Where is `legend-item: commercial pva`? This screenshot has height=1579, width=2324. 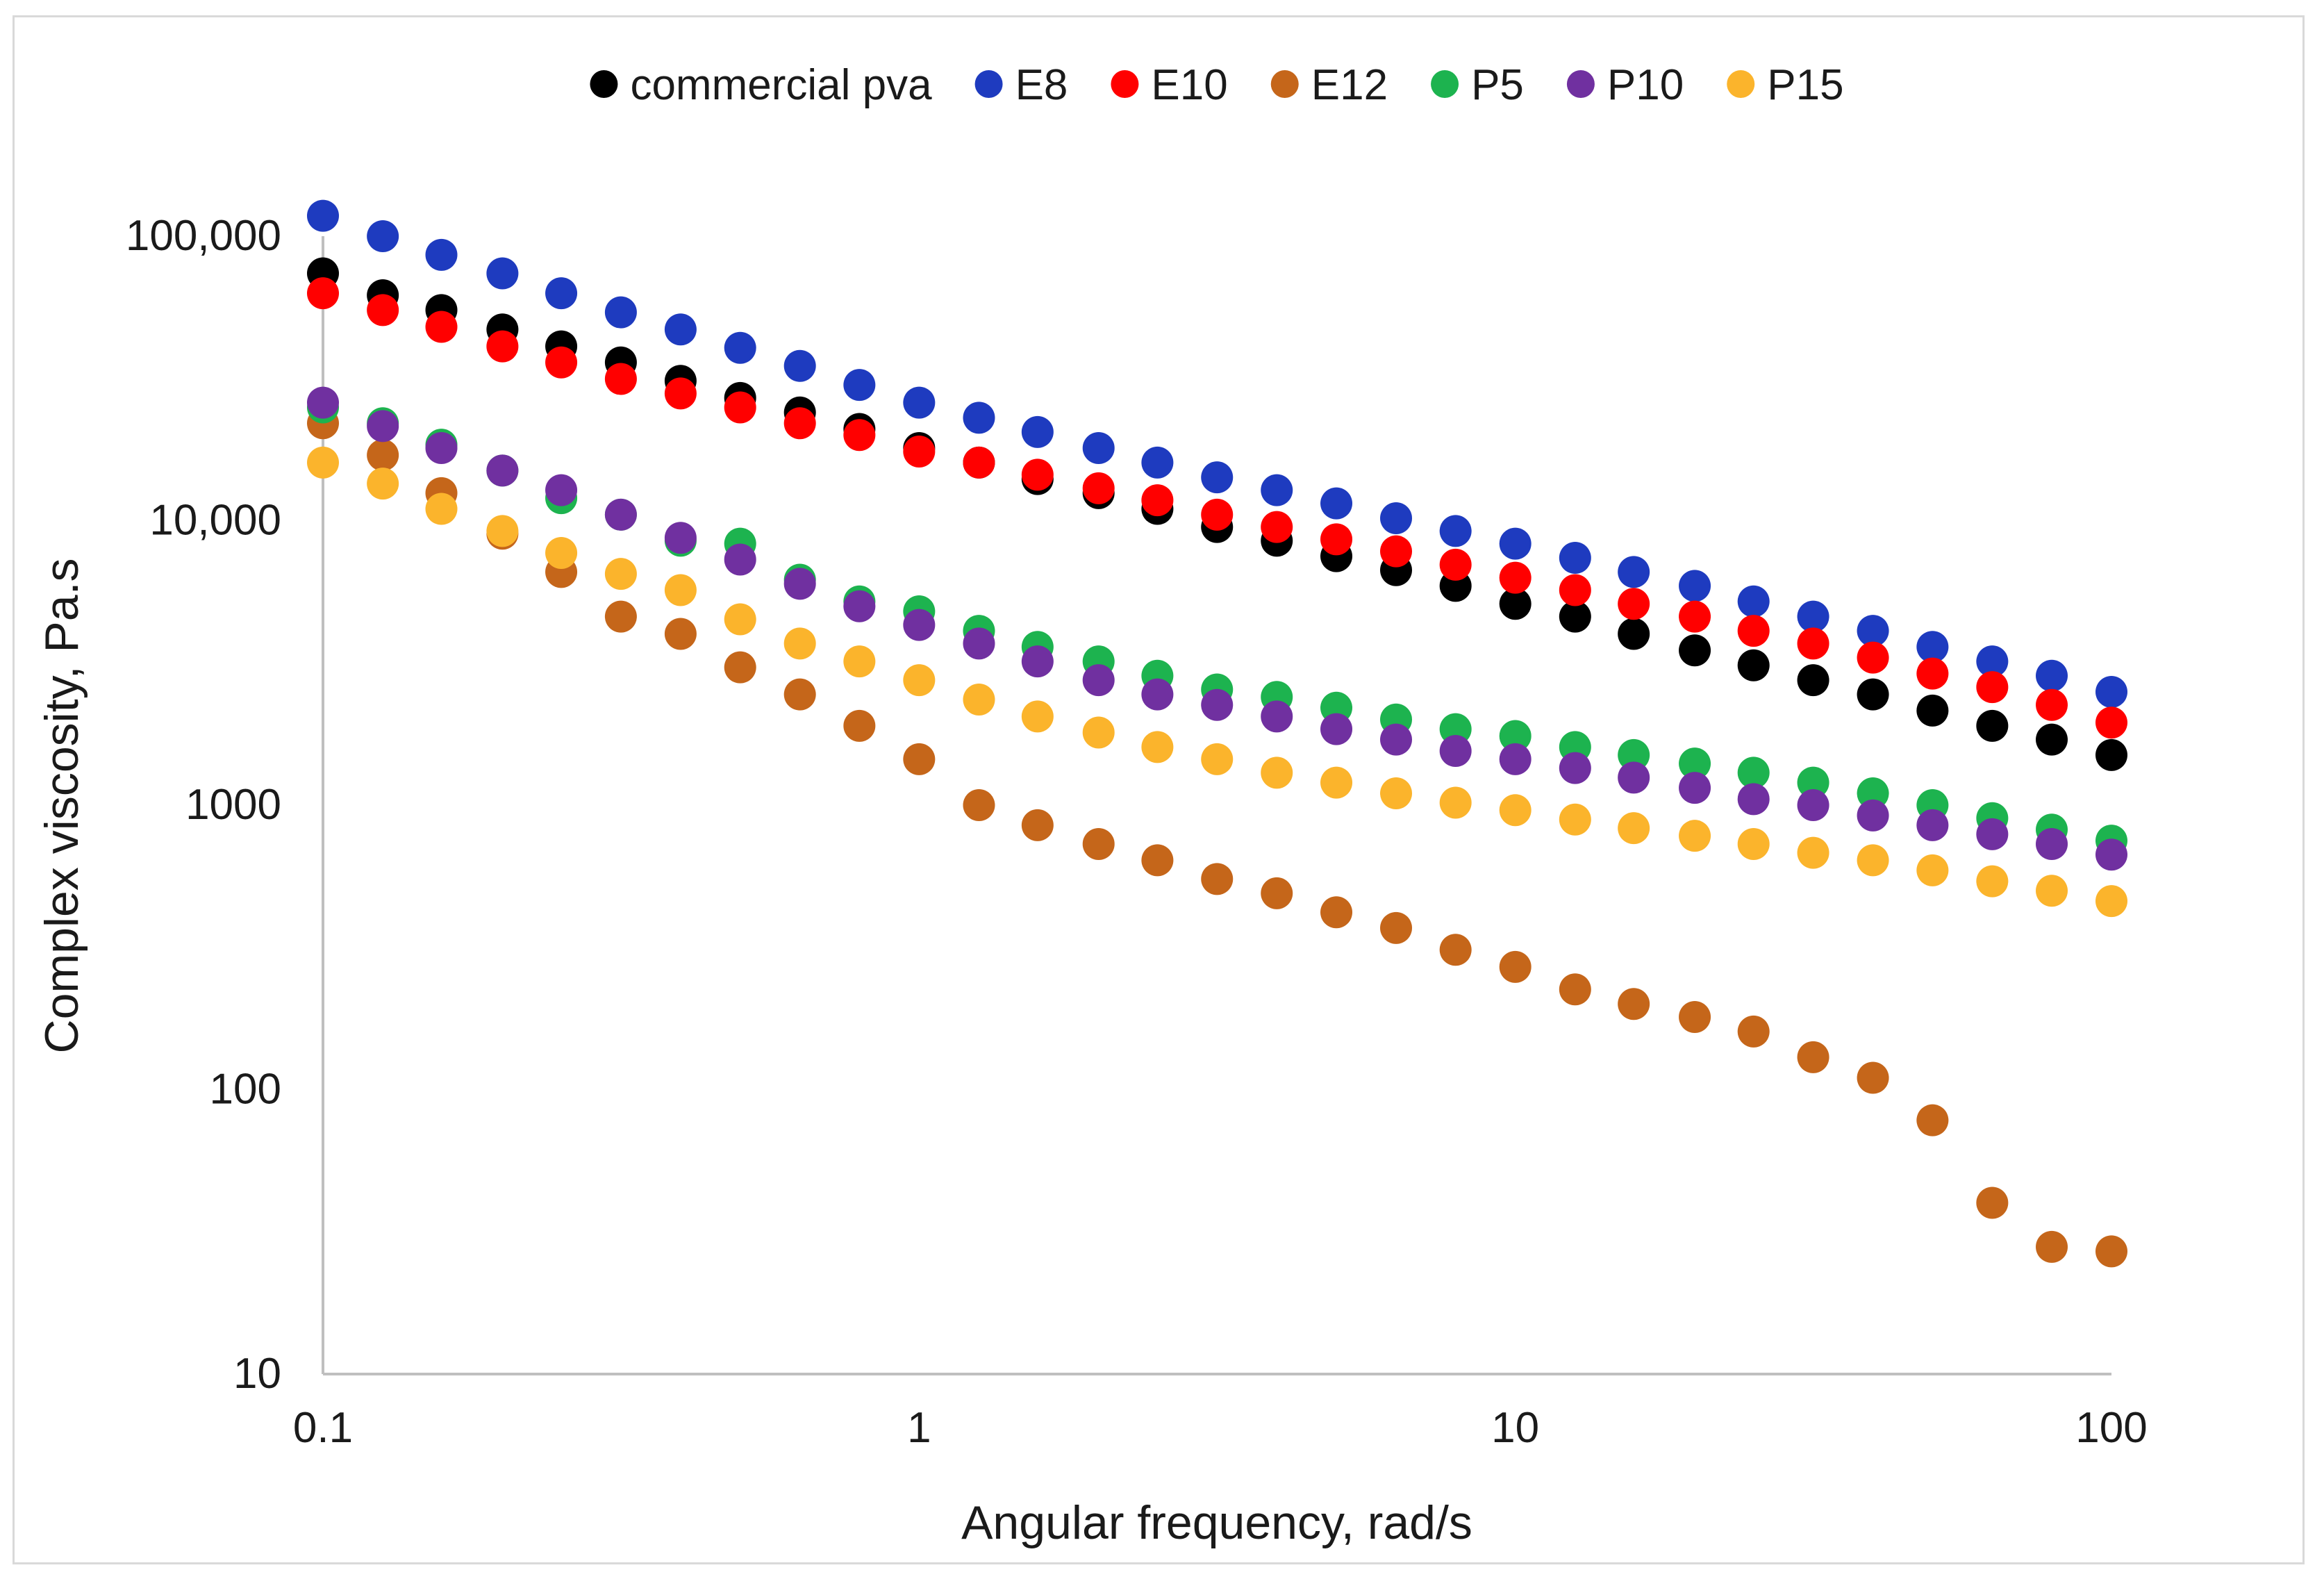 legend-item: commercial pva is located at coordinates (761, 85).